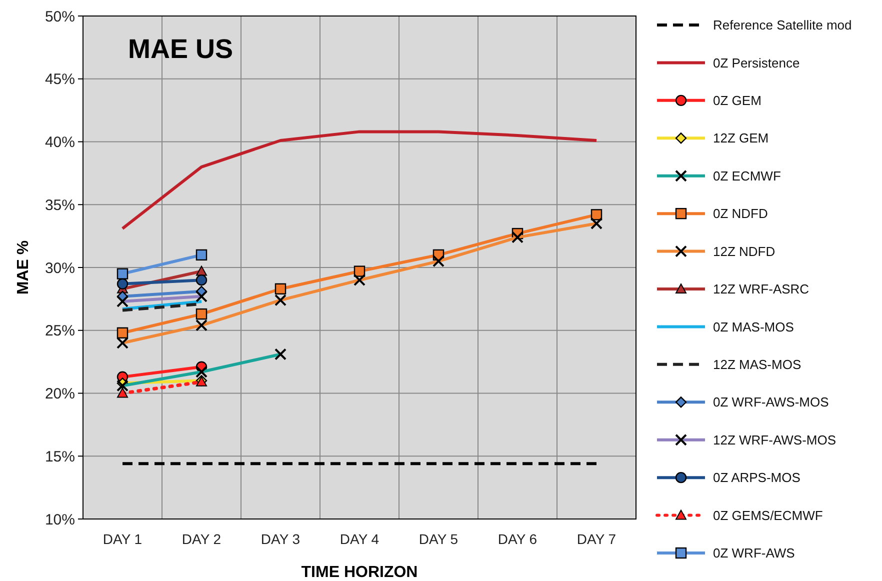 This screenshot has width=882, height=581. Describe the element at coordinates (774, 440) in the screenshot. I see `legend-label: 12Z WRF-AWS-MOS` at that location.